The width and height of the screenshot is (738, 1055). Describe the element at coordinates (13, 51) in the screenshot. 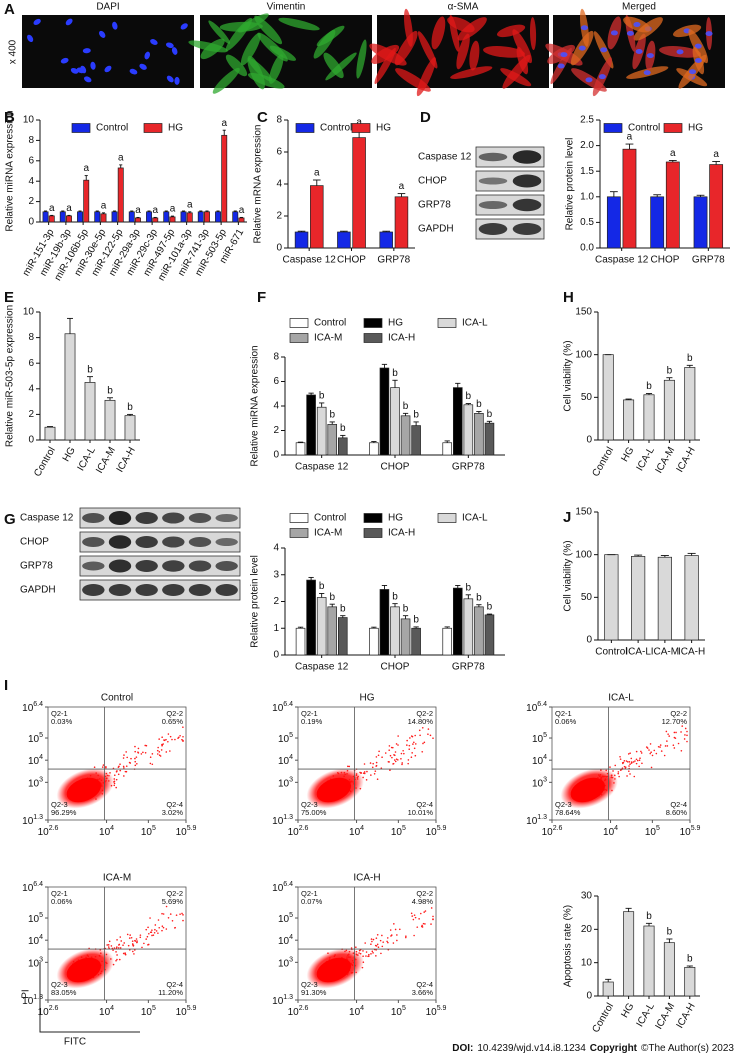

I see `magnification: x 400` at that location.